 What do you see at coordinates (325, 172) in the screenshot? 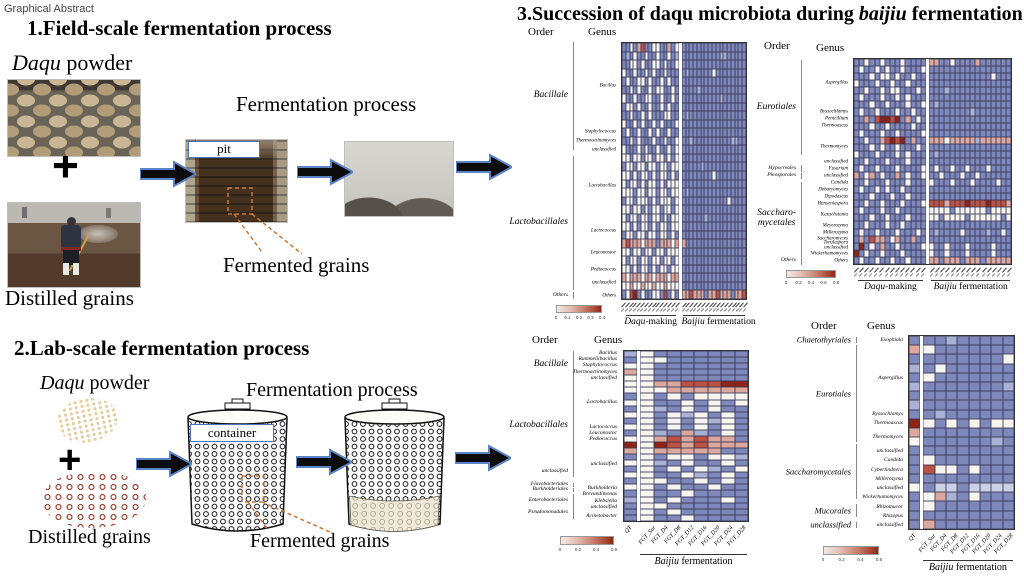
I see `arrow-right-icon` at bounding box center [325, 172].